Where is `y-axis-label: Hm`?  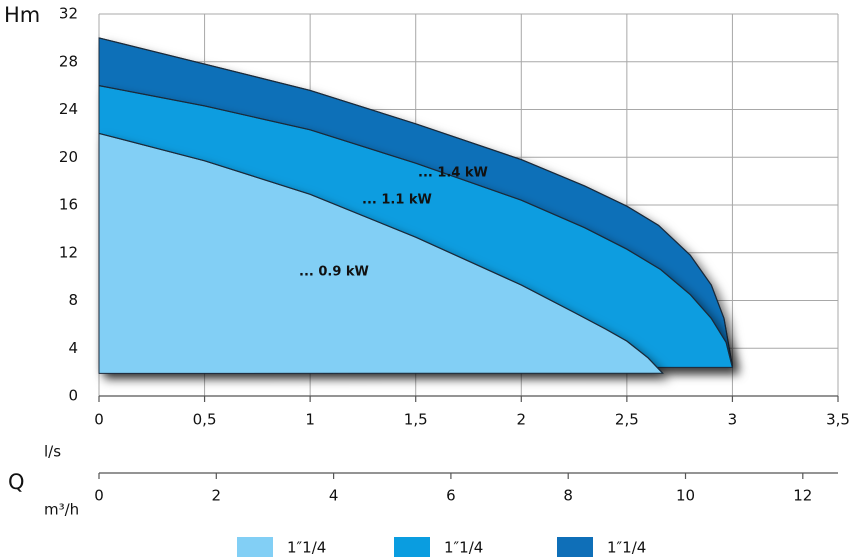 y-axis-label: Hm is located at coordinates (22, 15).